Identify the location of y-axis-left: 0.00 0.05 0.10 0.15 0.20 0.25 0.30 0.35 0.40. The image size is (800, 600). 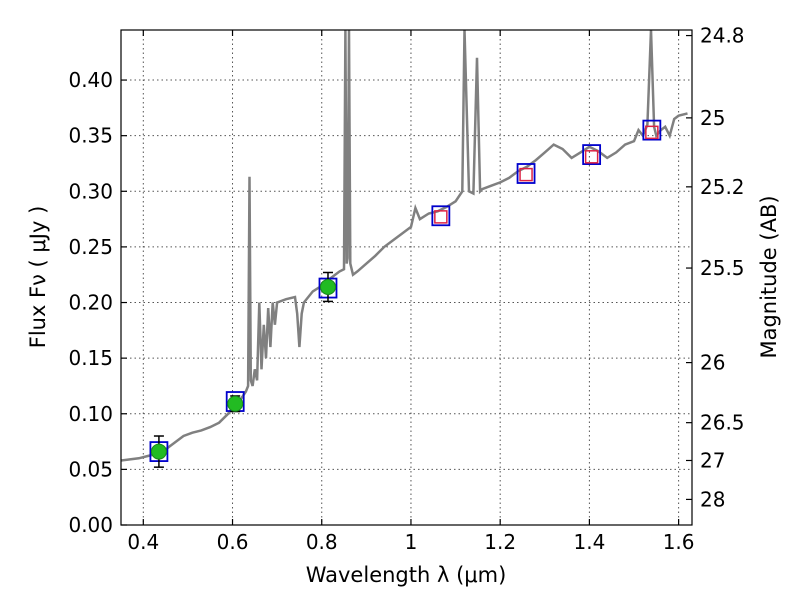
(97, 302).